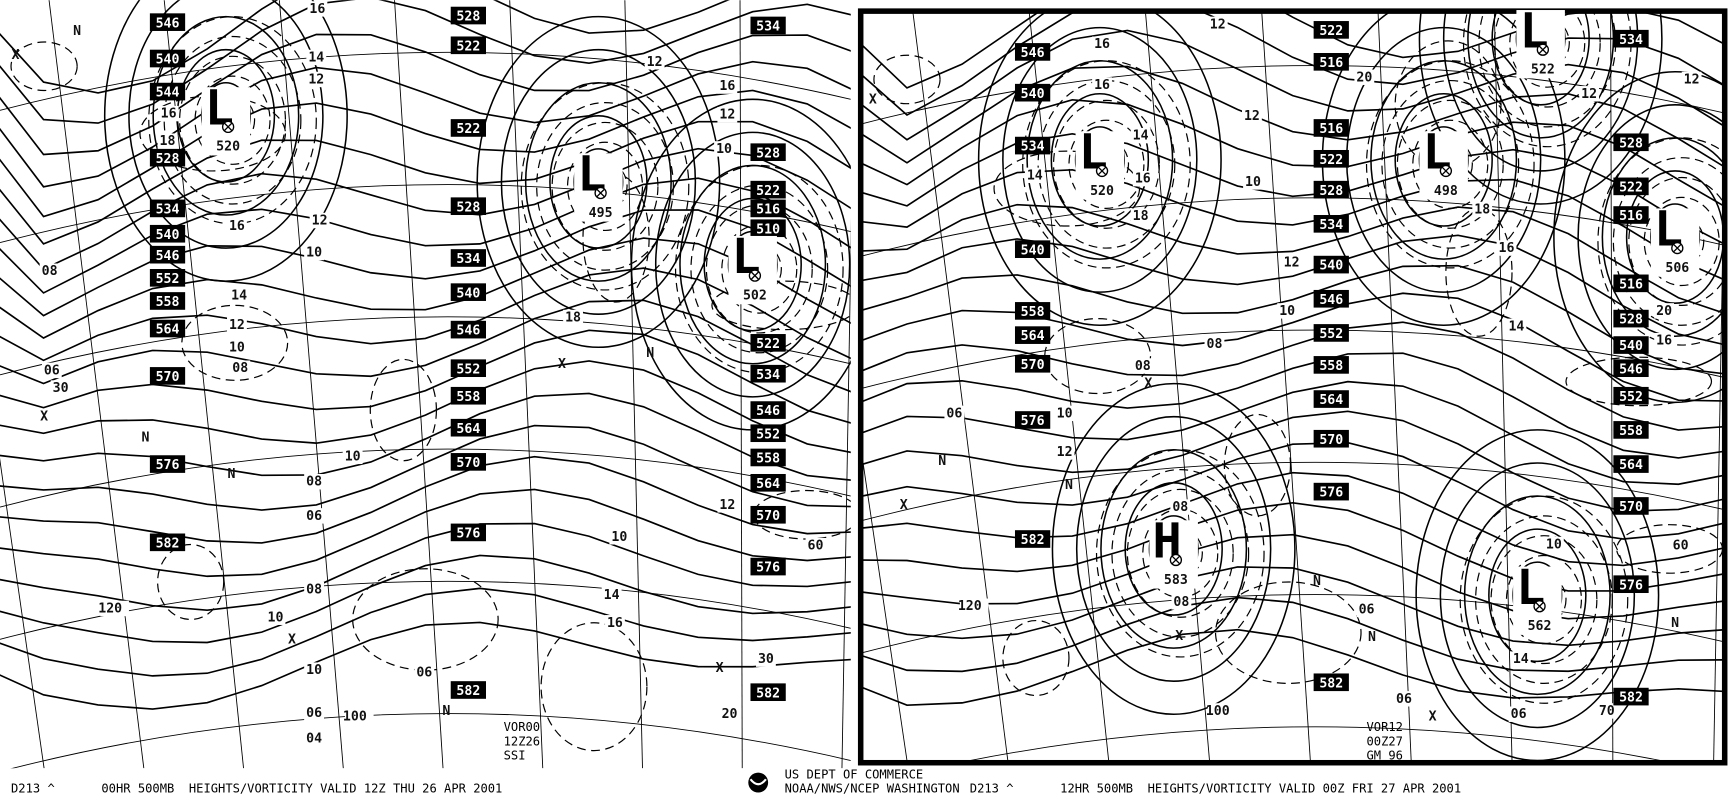 The image size is (1728, 797). Describe the element at coordinates (1631, 369) in the screenshot. I see `height-label: 546` at that location.